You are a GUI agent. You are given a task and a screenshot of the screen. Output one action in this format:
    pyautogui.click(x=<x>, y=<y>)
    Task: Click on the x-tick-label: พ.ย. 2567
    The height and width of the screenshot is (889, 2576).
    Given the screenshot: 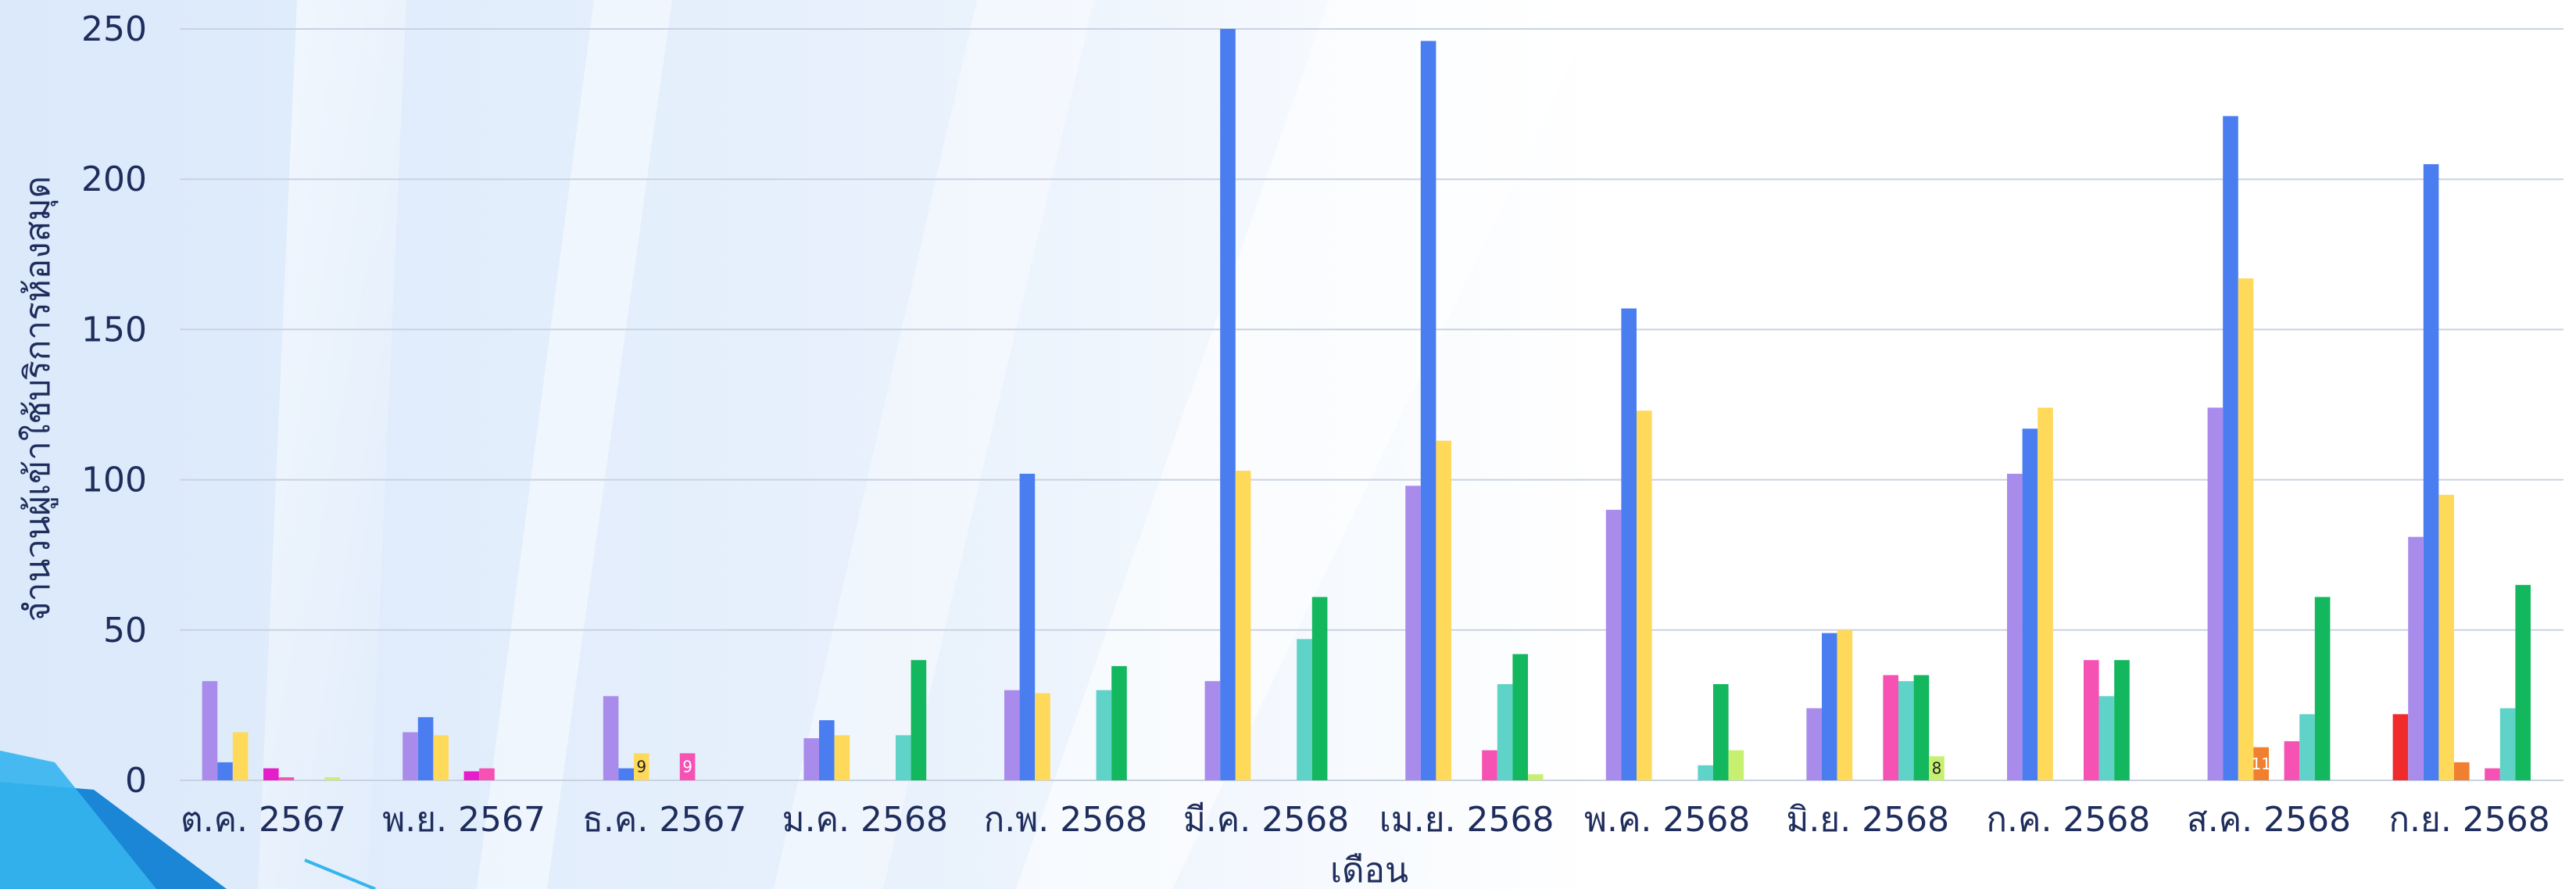 What is the action you would take?
    pyautogui.click(x=464, y=820)
    